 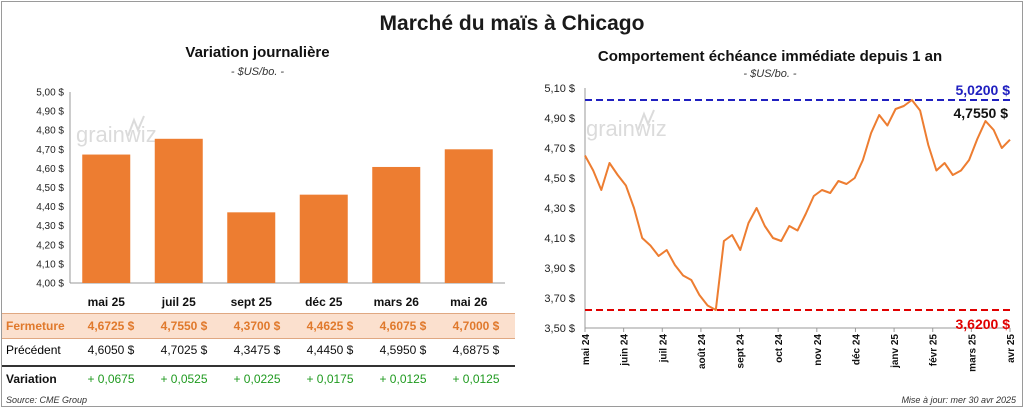 What do you see at coordinates (663, 349) in the screenshot?
I see `x-tick-label: juil 24` at bounding box center [663, 349].